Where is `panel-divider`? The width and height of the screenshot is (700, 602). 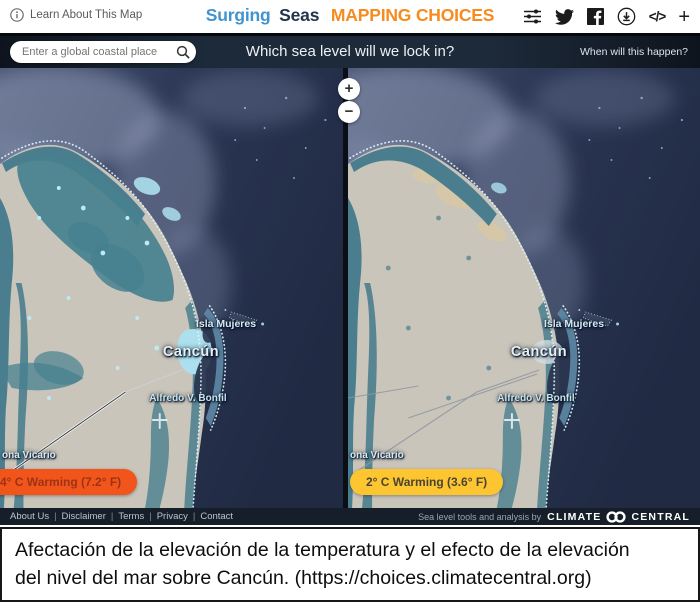
panel-divider is located at coordinates (345, 288).